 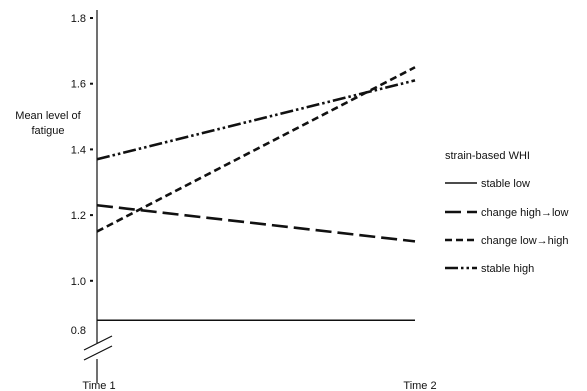 I want to click on y-tick-label: 1.2, so click(x=78, y=216).